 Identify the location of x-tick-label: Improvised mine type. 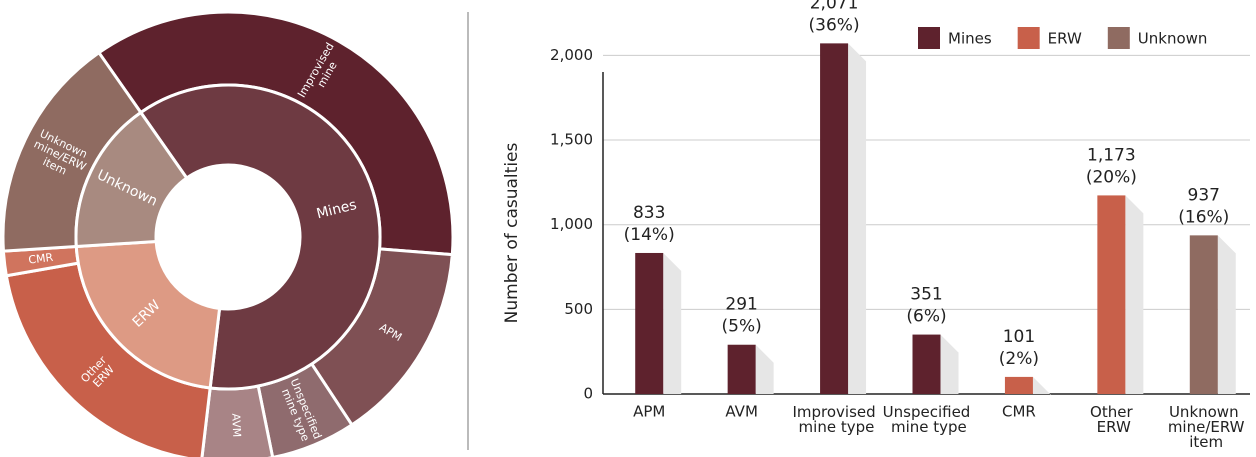
(833, 419).